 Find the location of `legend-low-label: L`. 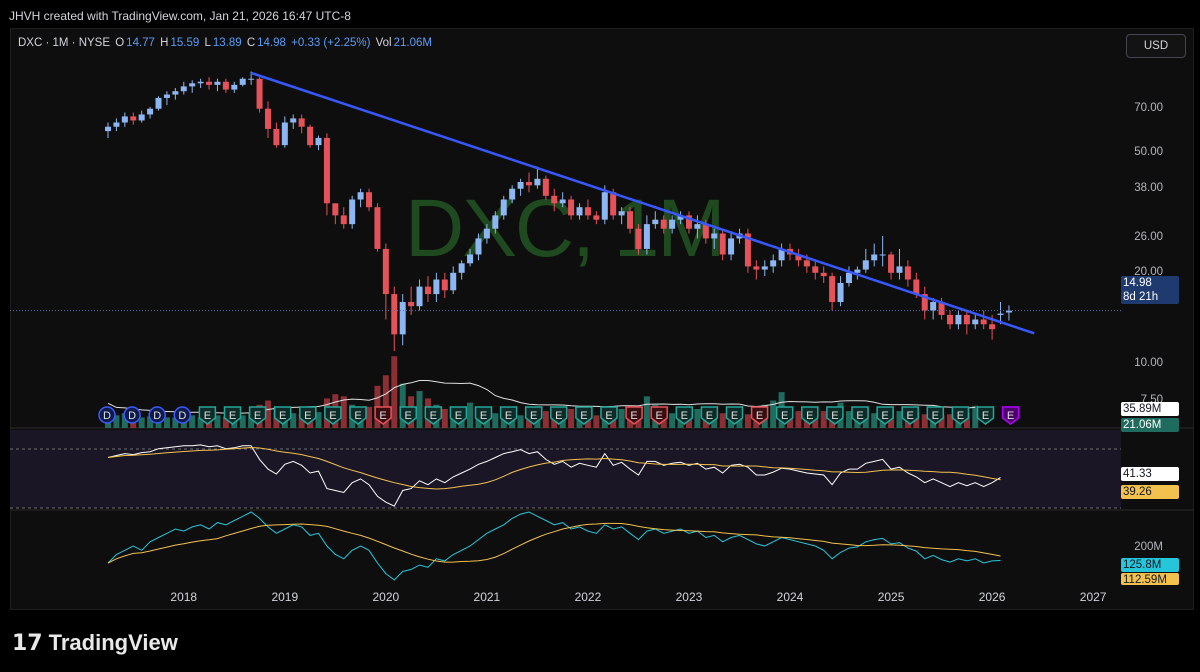

legend-low-label: L is located at coordinates (207, 43).